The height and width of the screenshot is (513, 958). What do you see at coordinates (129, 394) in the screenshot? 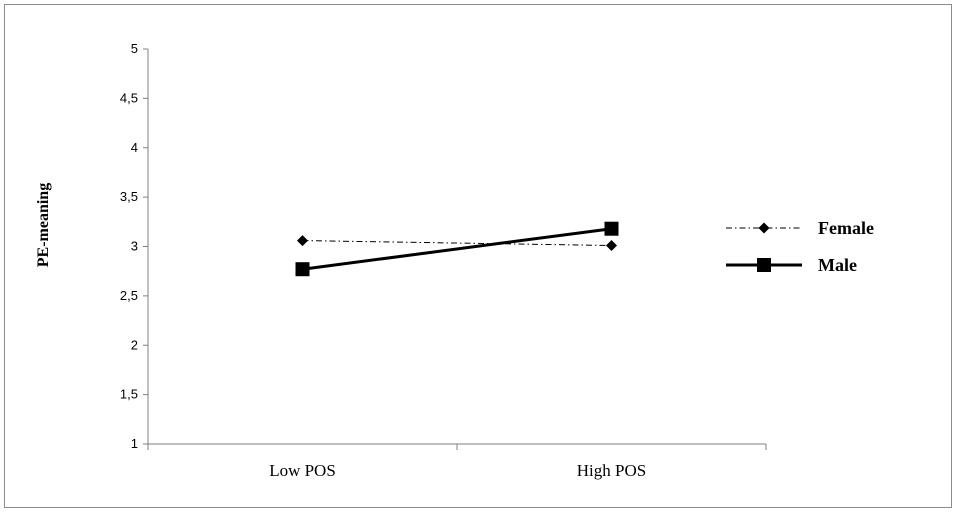
I see `y-tick-label: 1,5` at bounding box center [129, 394].